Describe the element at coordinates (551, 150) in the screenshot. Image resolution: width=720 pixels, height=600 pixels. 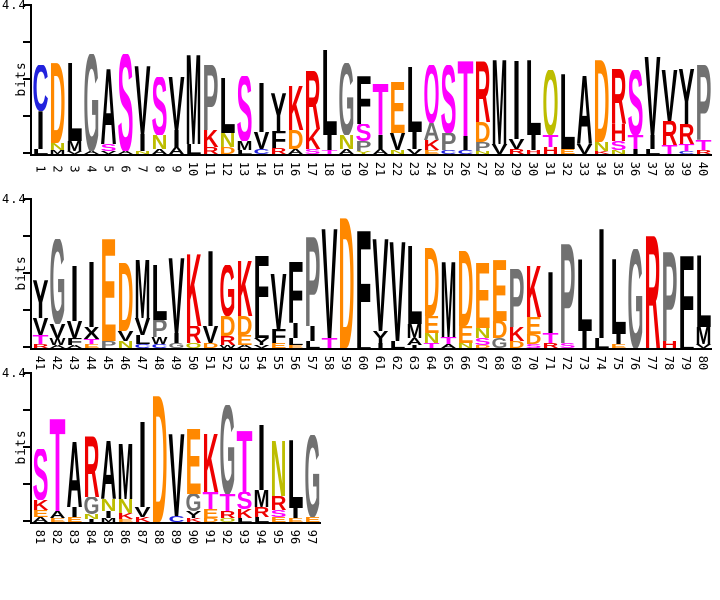
I see `svg-text: H` at that location.